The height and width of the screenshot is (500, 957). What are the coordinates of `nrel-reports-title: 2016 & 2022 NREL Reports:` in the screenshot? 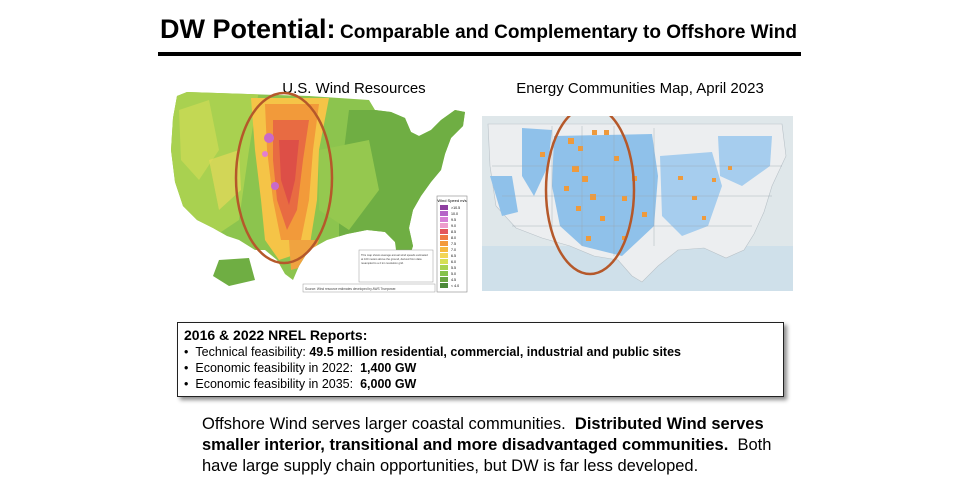 It's located at (276, 335).